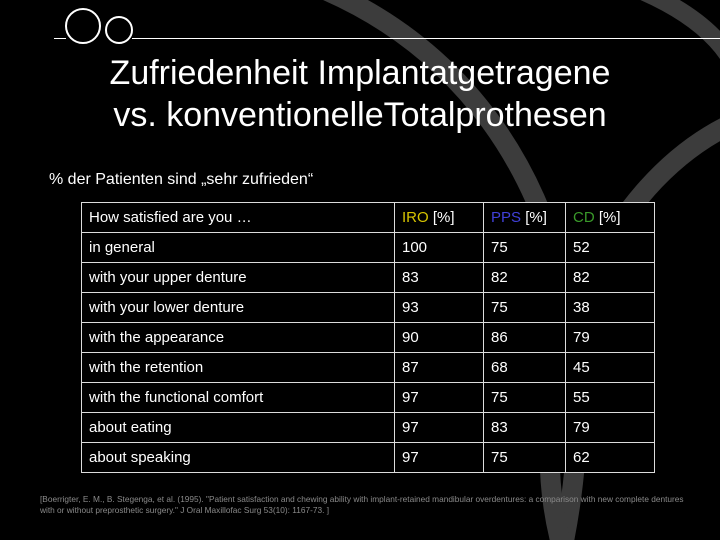 This screenshot has width=720, height=540. What do you see at coordinates (610, 307) in the screenshot?
I see `cell-cd: 38` at bounding box center [610, 307].